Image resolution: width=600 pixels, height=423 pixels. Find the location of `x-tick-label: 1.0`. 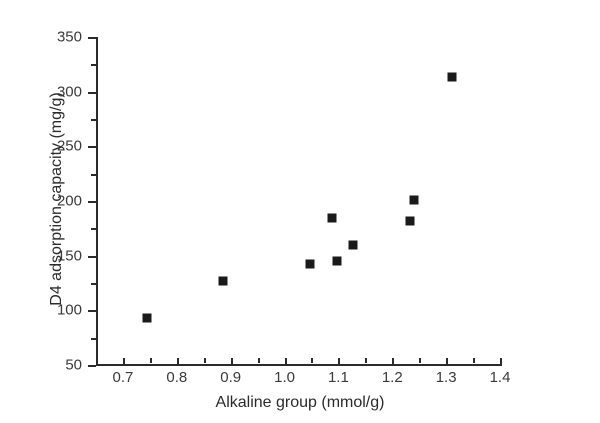

x-tick-label: 1.0 is located at coordinates (284, 377).